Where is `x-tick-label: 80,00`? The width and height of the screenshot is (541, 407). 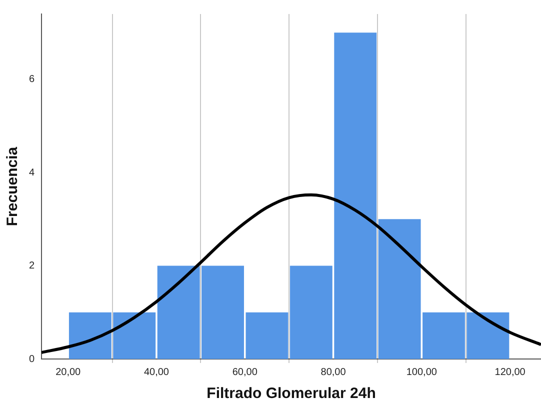 x-tick-label: 80,00 is located at coordinates (333, 372).